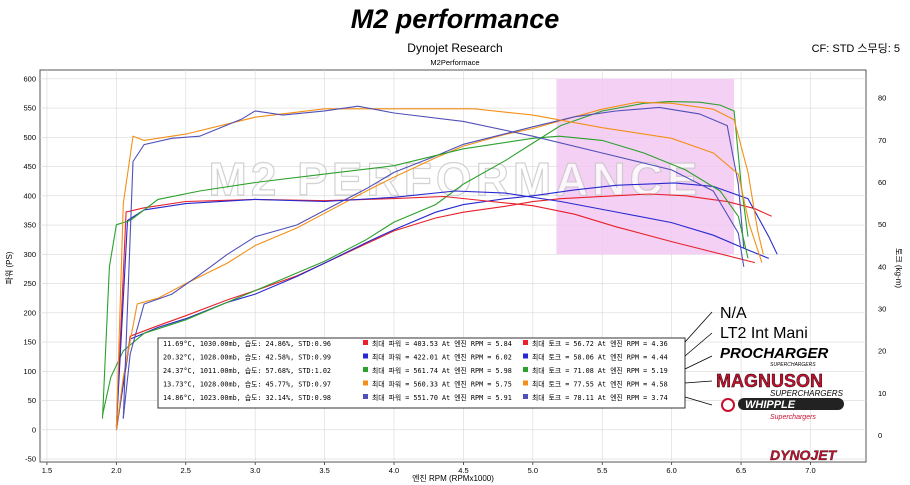 This screenshot has width=910, height=485. I want to click on y-left-tick-label-7: 300, so click(29, 254).